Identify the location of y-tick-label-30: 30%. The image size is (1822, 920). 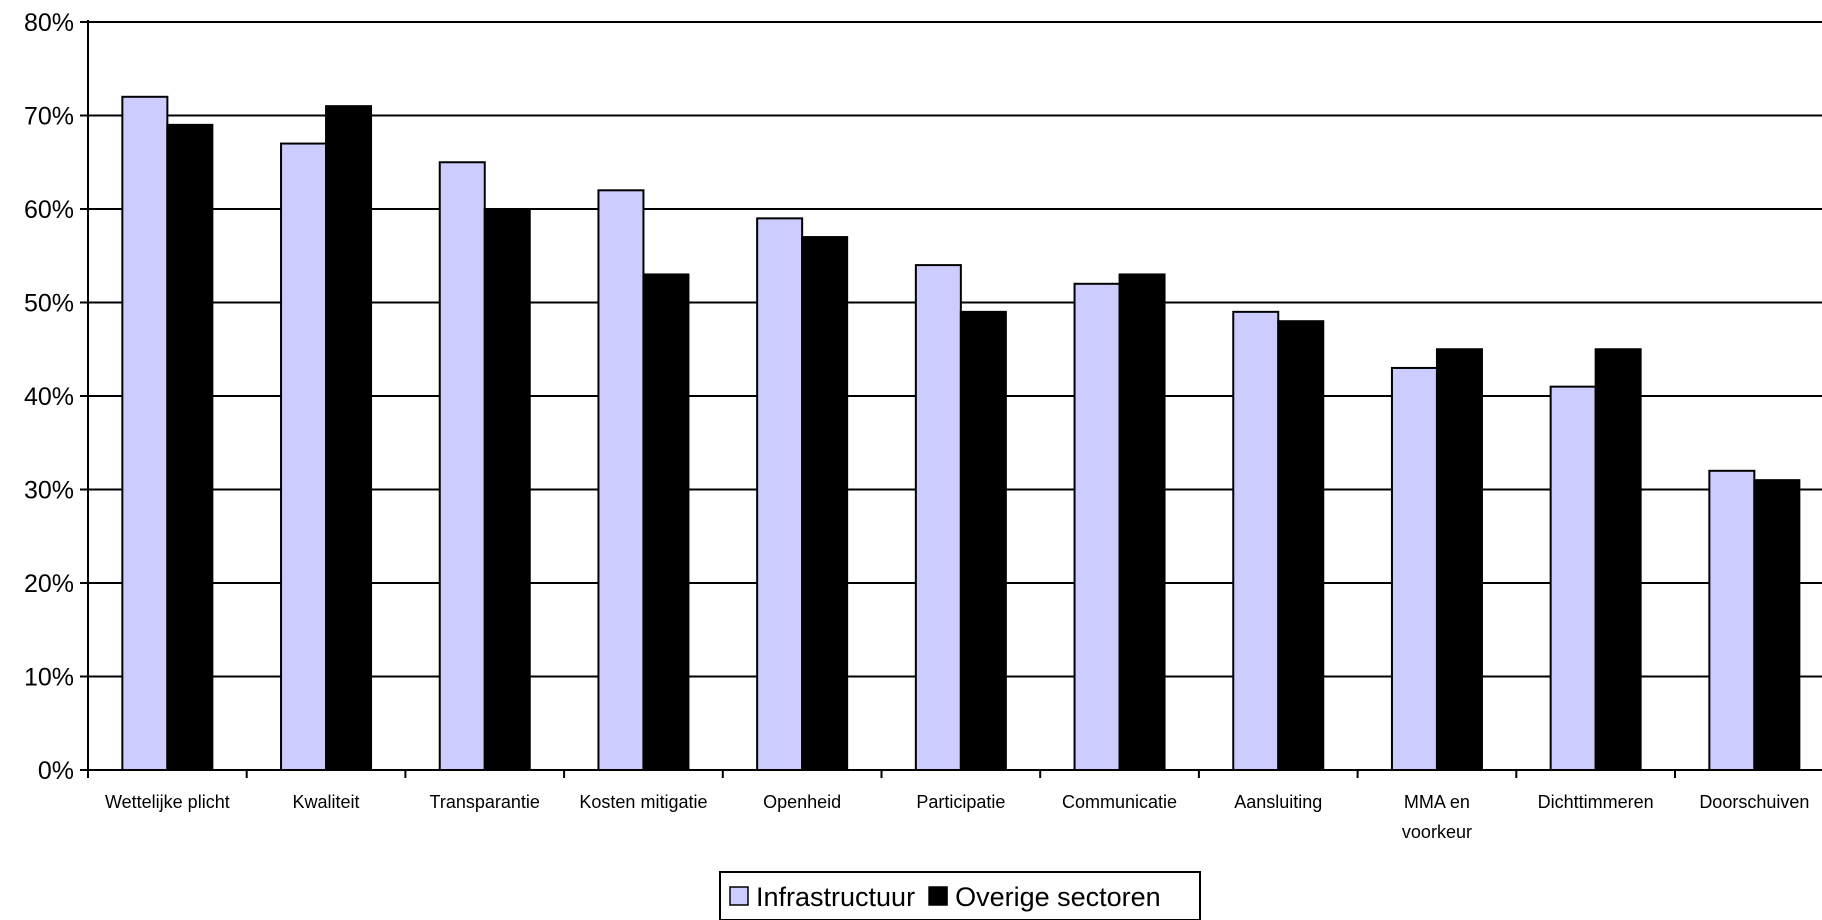
(49, 491).